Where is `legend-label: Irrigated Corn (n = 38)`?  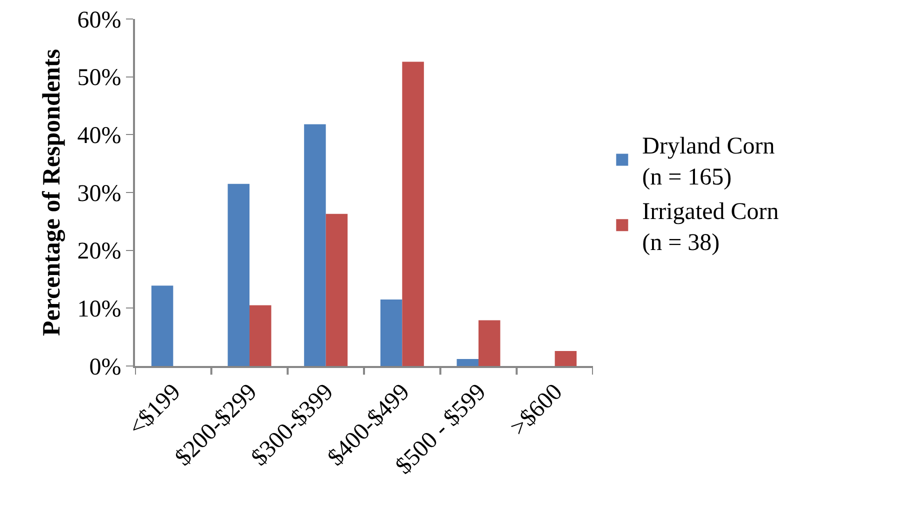
legend-label: Irrigated Corn (n = 38) is located at coordinates (710, 227).